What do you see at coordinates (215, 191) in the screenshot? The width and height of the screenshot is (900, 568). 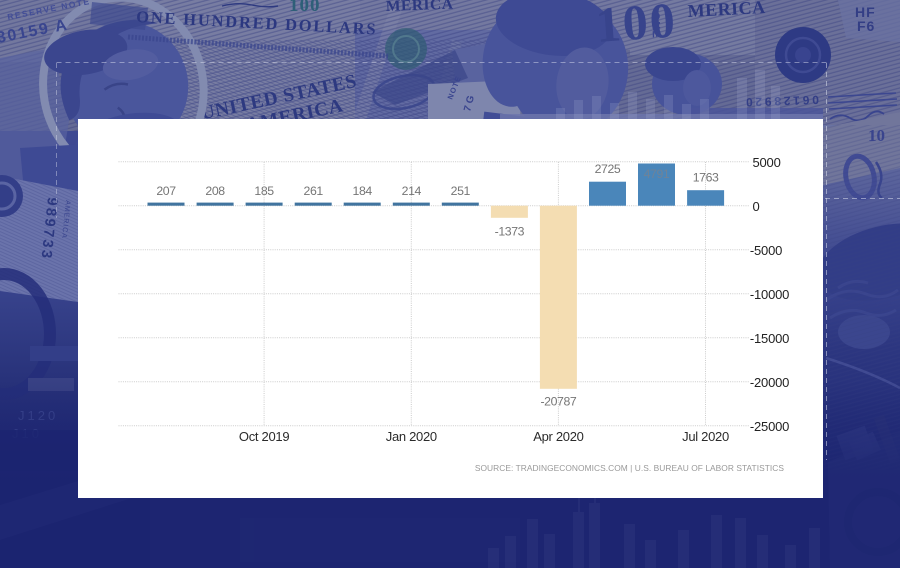 I see `svg-text: 208` at bounding box center [215, 191].